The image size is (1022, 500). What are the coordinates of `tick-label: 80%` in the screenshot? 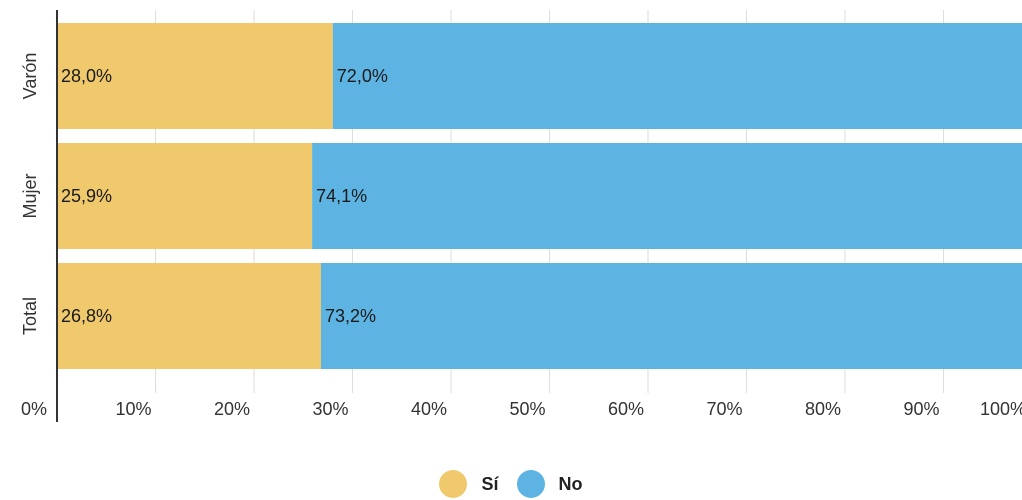 It's located at (823, 409).